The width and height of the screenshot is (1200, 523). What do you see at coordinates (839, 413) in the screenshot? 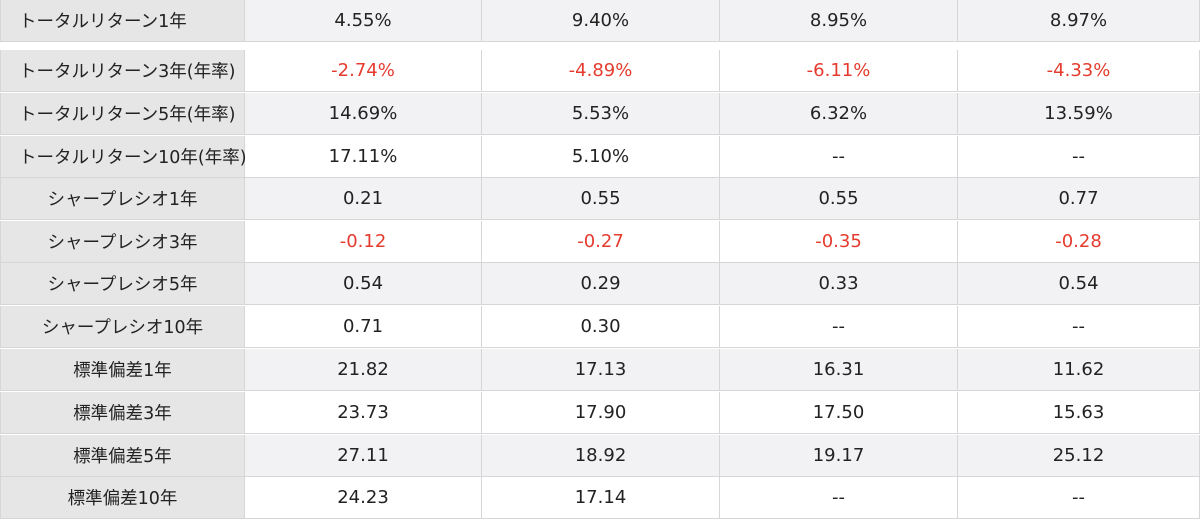
I see `table-cell: 17.50` at bounding box center [839, 413].